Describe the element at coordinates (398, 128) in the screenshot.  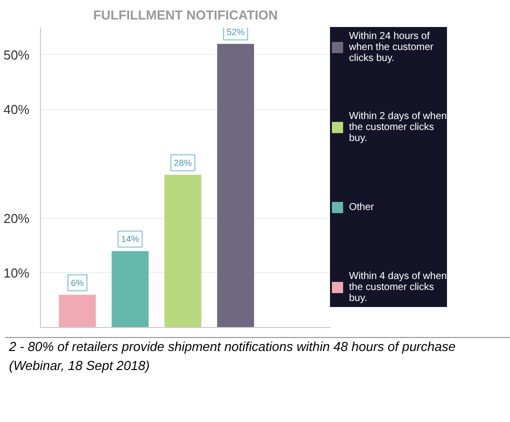
I see `legend-label: Within 2 days of when the customer clicks buy.` at that location.